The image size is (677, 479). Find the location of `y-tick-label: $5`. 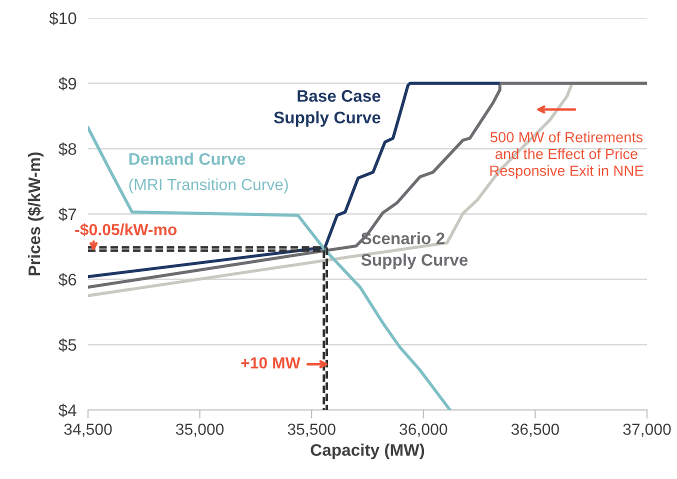

y-tick-label: $5 is located at coordinates (67, 345).